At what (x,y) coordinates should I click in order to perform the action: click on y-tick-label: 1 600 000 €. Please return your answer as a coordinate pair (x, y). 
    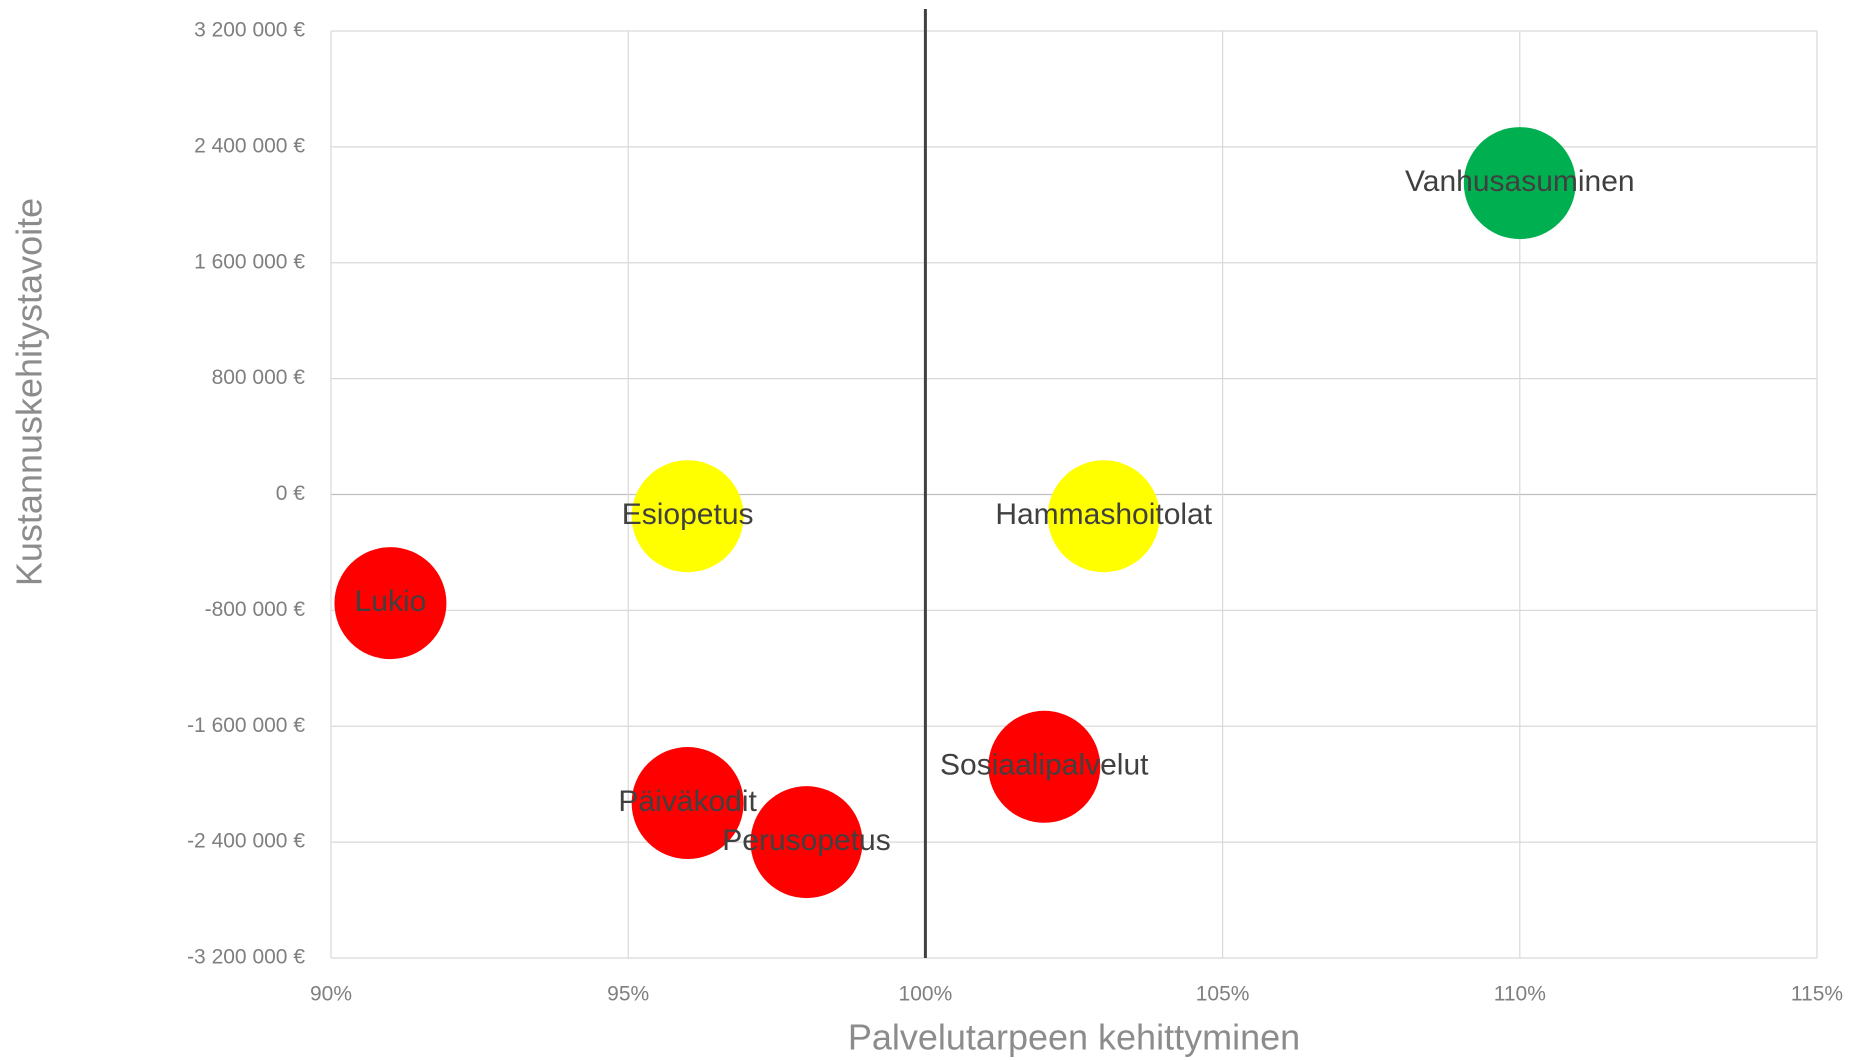
    Looking at the image, I should click on (249, 261).